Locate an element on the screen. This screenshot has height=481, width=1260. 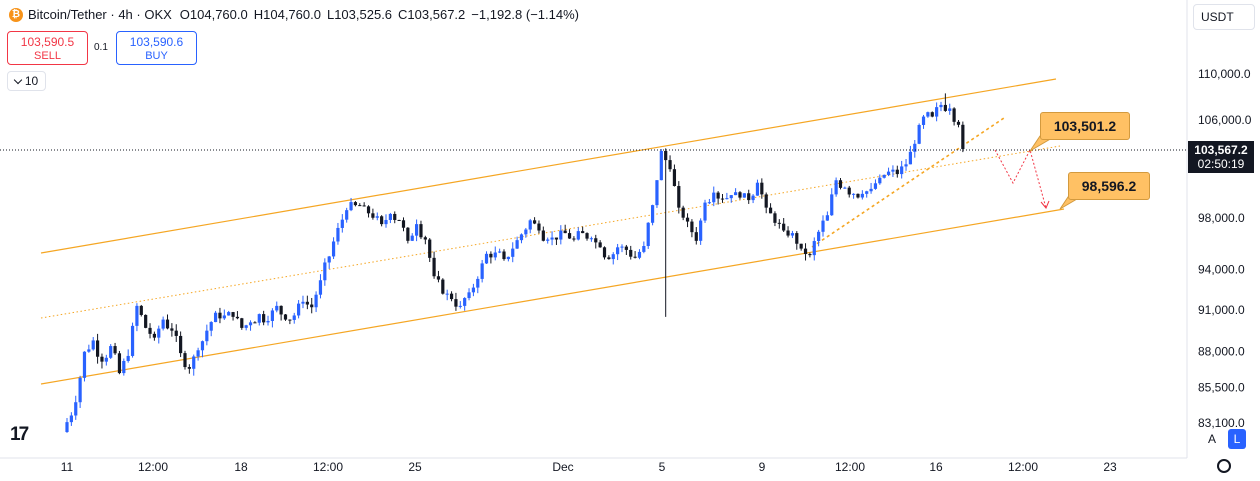
x-tick-label: 25 is located at coordinates (415, 467).